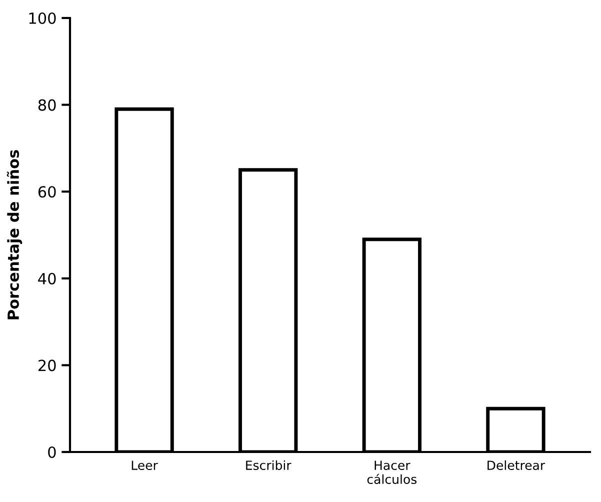 Image resolution: width=601 pixels, height=502 pixels. Describe the element at coordinates (392, 472) in the screenshot. I see `x-tick-label: Hacer cálculos` at that location.